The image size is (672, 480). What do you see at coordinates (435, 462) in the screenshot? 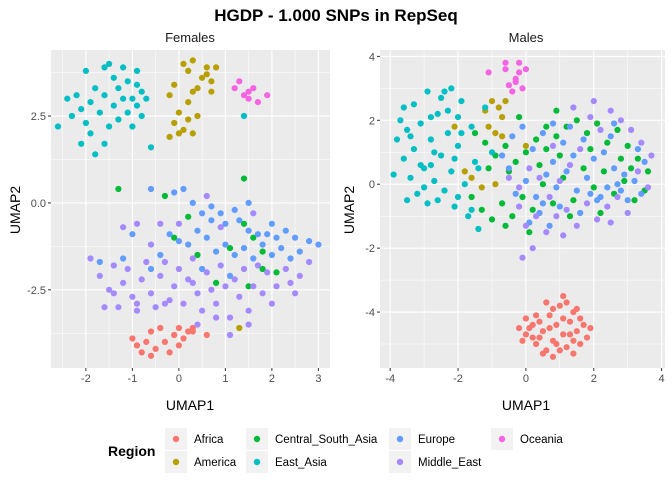
I see `legend-item-middle-east: Middle_East` at bounding box center [435, 462].